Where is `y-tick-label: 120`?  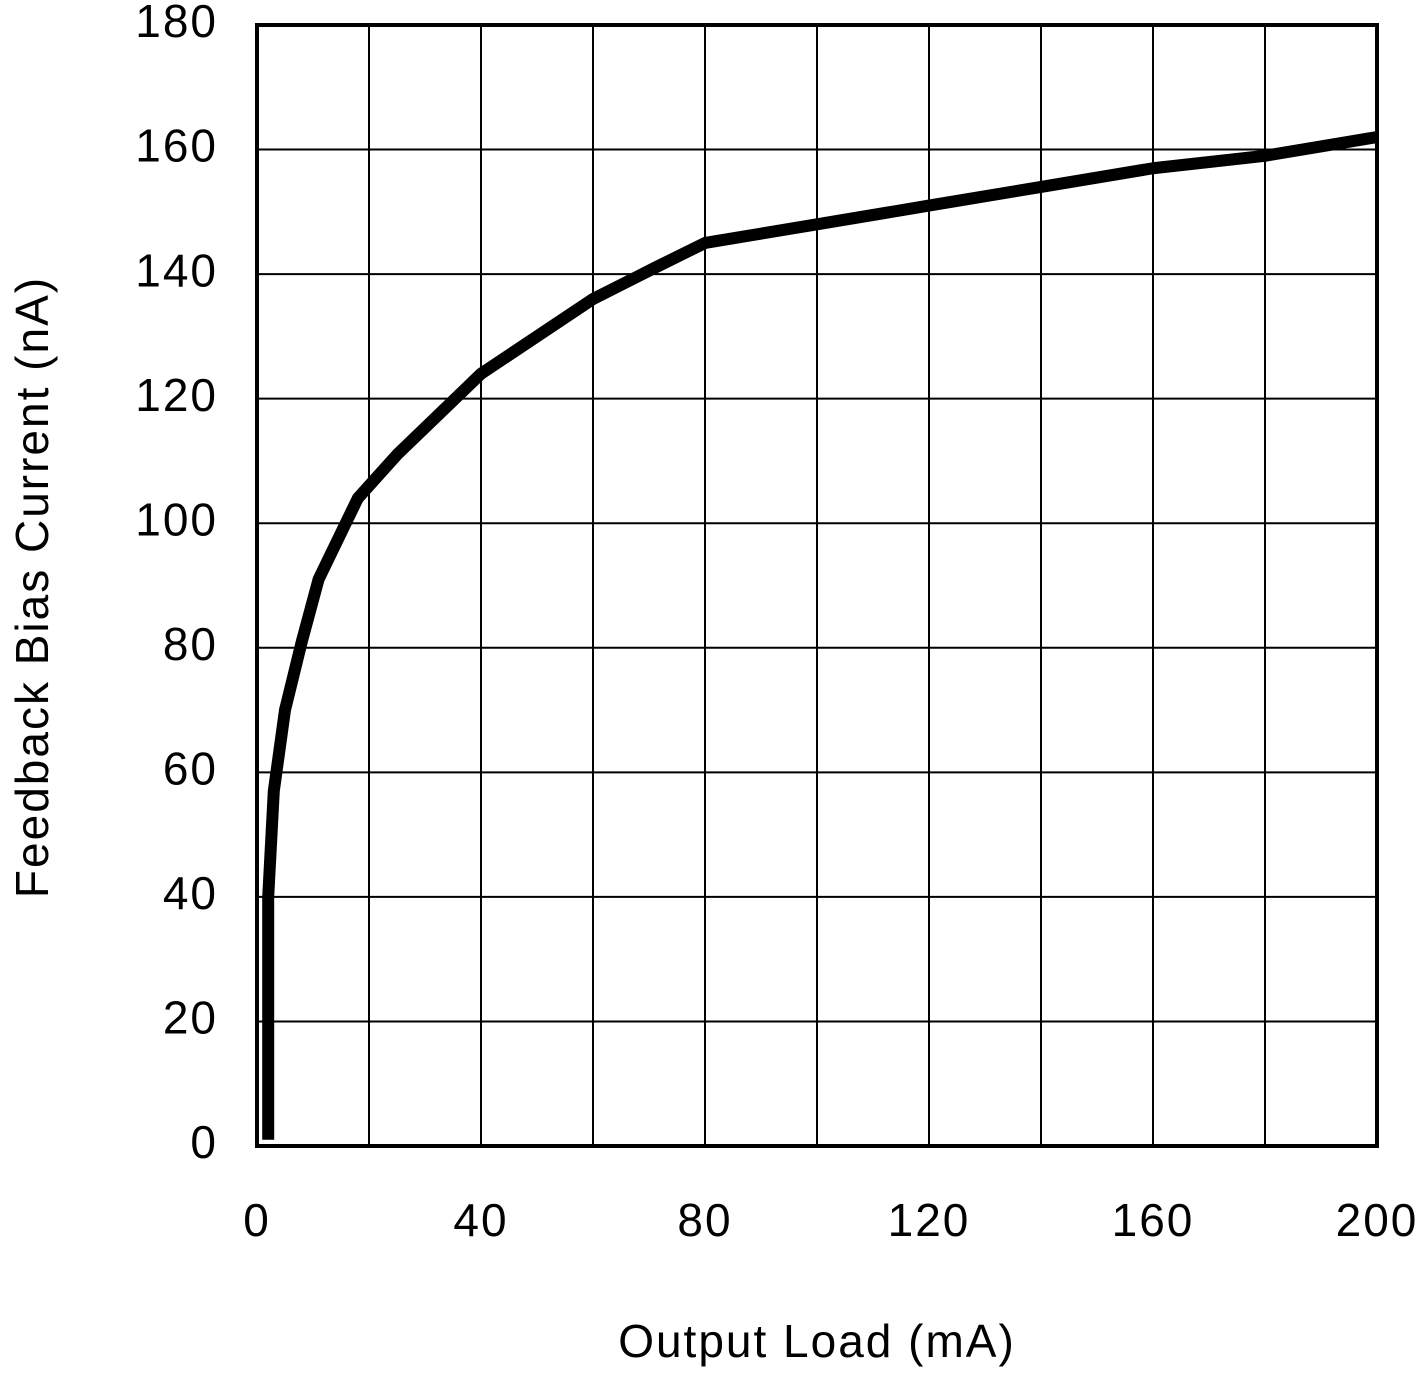 y-tick-label: 120 is located at coordinates (176, 395).